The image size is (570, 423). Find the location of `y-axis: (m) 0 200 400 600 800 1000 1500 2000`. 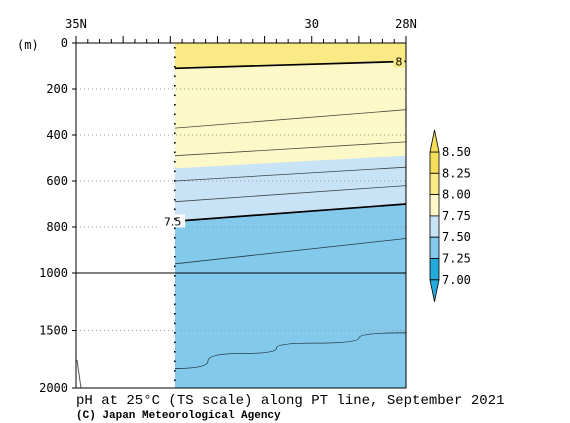

y-axis: (m) 0 200 400 600 800 1000 1500 2000 is located at coordinates (46, 215).